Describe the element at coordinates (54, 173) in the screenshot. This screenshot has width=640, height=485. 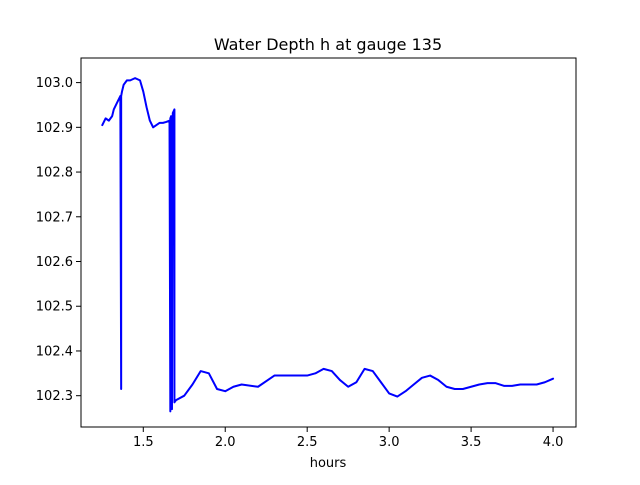
I see `y-tick-label: 102.8` at that location.